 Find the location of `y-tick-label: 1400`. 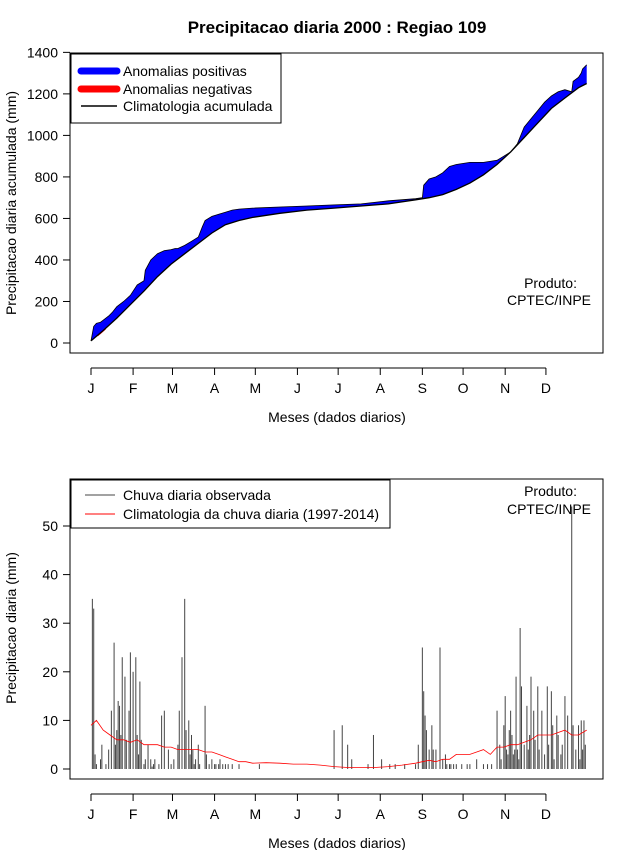

y-tick-label: 1400 is located at coordinates (42, 52).